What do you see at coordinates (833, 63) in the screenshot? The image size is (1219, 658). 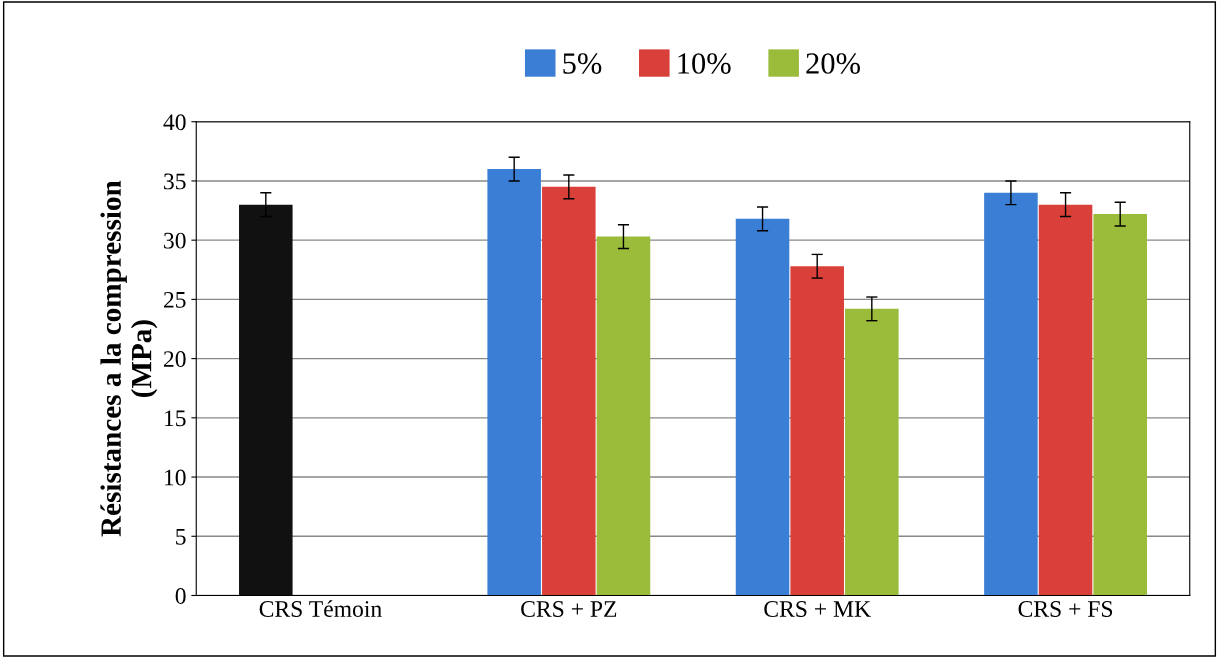 I see `legend-label: 20%` at bounding box center [833, 63].